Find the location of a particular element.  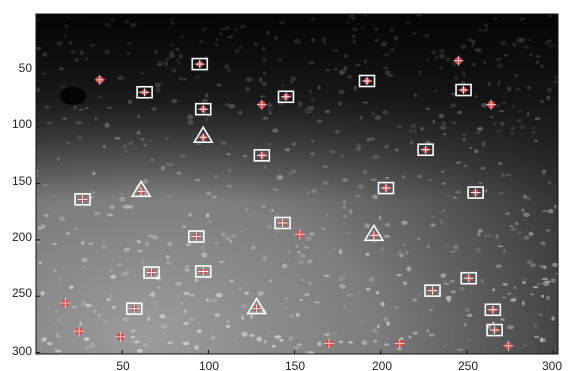

x-tick-label: 300 is located at coordinates (552, 365).